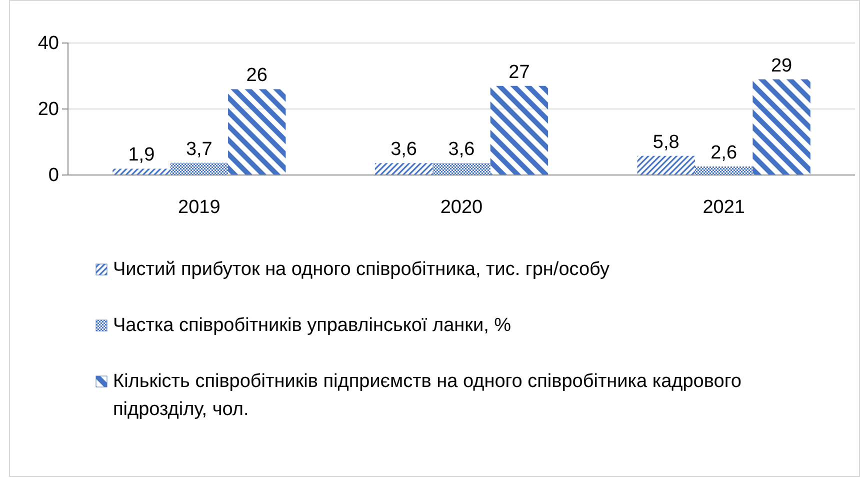 This screenshot has width=861, height=478. Describe the element at coordinates (312, 325) in the screenshot. I see `legend-label: Частка співробітників управлінської ланки, %` at that location.